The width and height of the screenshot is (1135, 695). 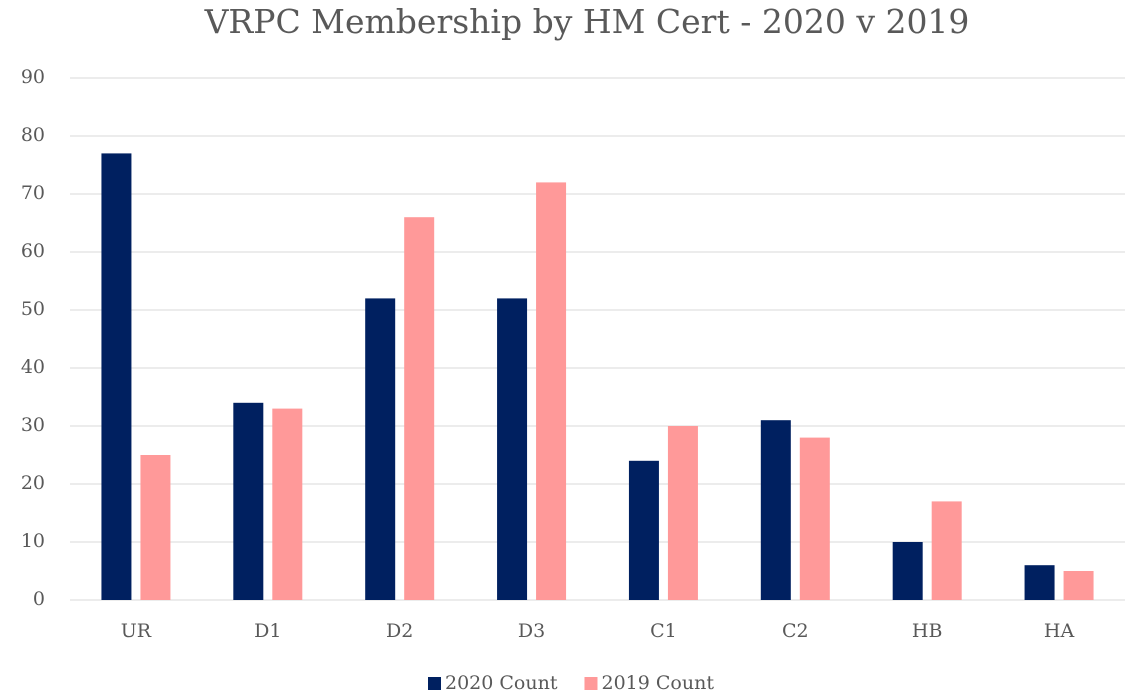 I want to click on y-tick-label: 90, so click(x=33, y=77).